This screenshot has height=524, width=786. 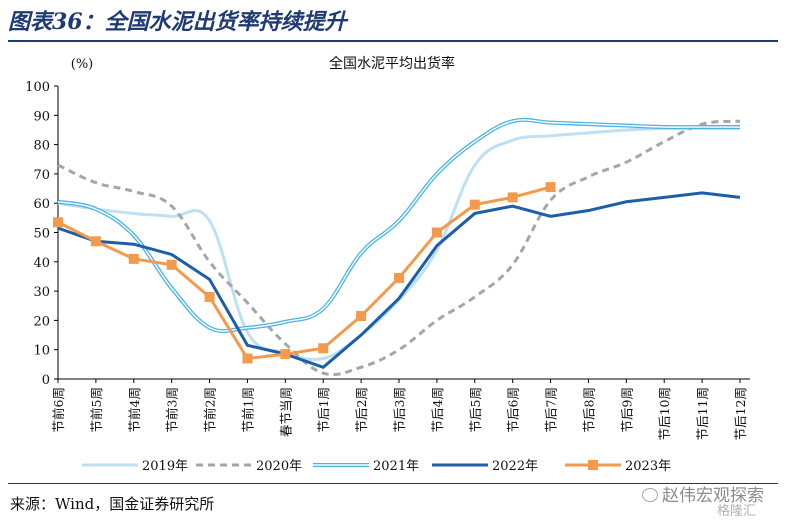 What do you see at coordinates (361, 409) in the screenshot?
I see `x-tick-label: 节后2周` at bounding box center [361, 409].